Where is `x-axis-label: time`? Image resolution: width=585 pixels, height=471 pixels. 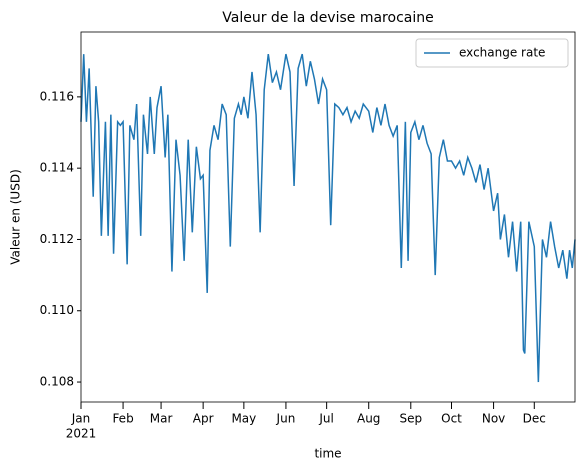
x-axis-label: time is located at coordinates (327, 454).